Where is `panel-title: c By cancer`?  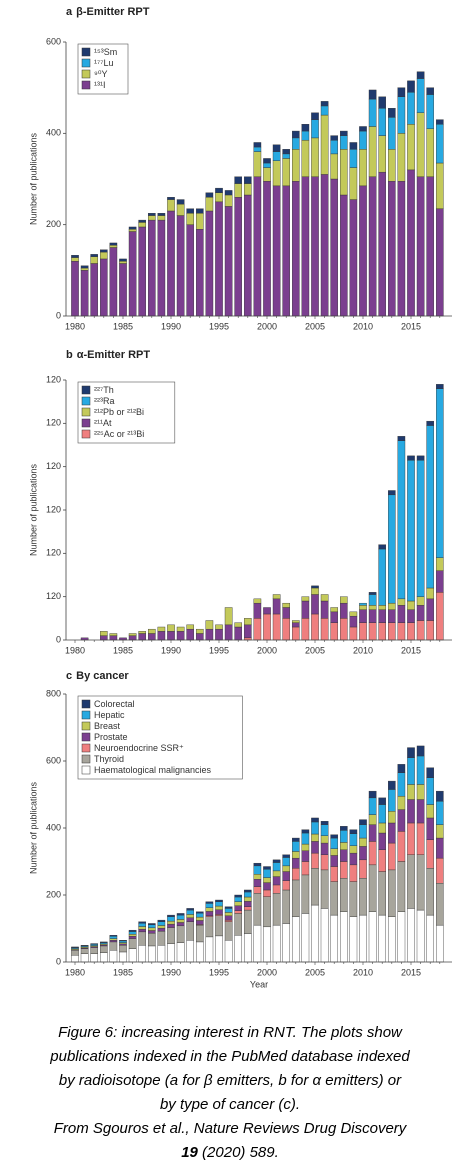
panel-title: c By cancer is located at coordinates (97, 676).